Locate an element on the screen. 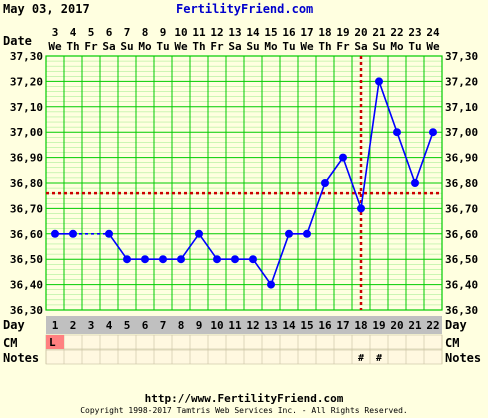 This screenshot has height=418, width=488. date-label: 18 is located at coordinates (324, 32).